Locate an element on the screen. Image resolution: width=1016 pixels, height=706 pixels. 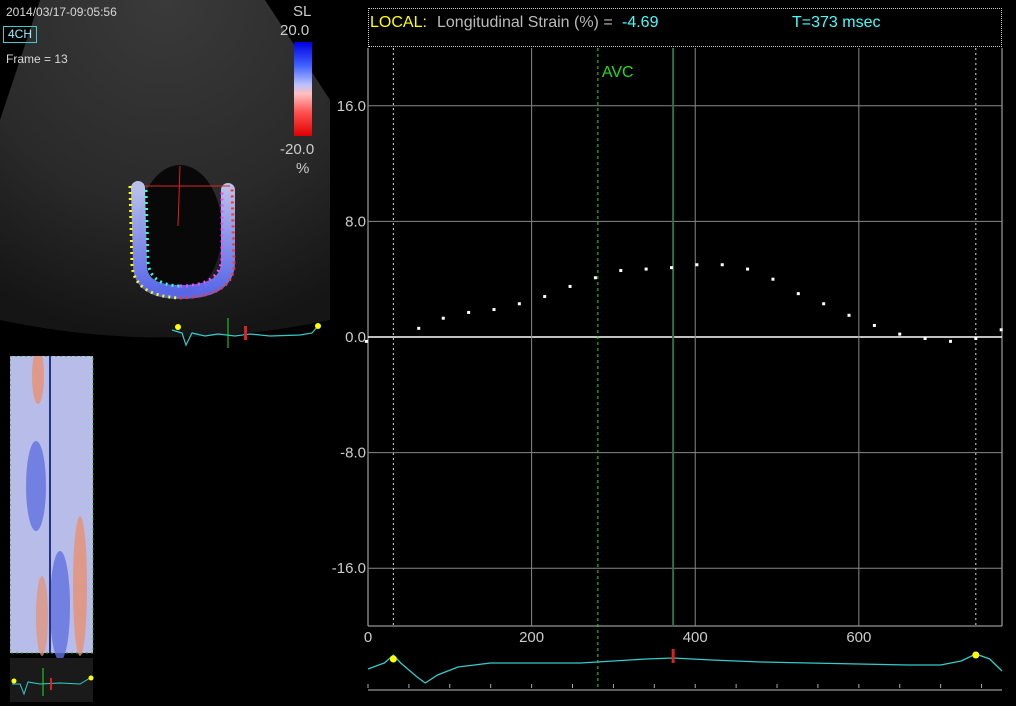
ecg-trace is located at coordinates (685, 668).